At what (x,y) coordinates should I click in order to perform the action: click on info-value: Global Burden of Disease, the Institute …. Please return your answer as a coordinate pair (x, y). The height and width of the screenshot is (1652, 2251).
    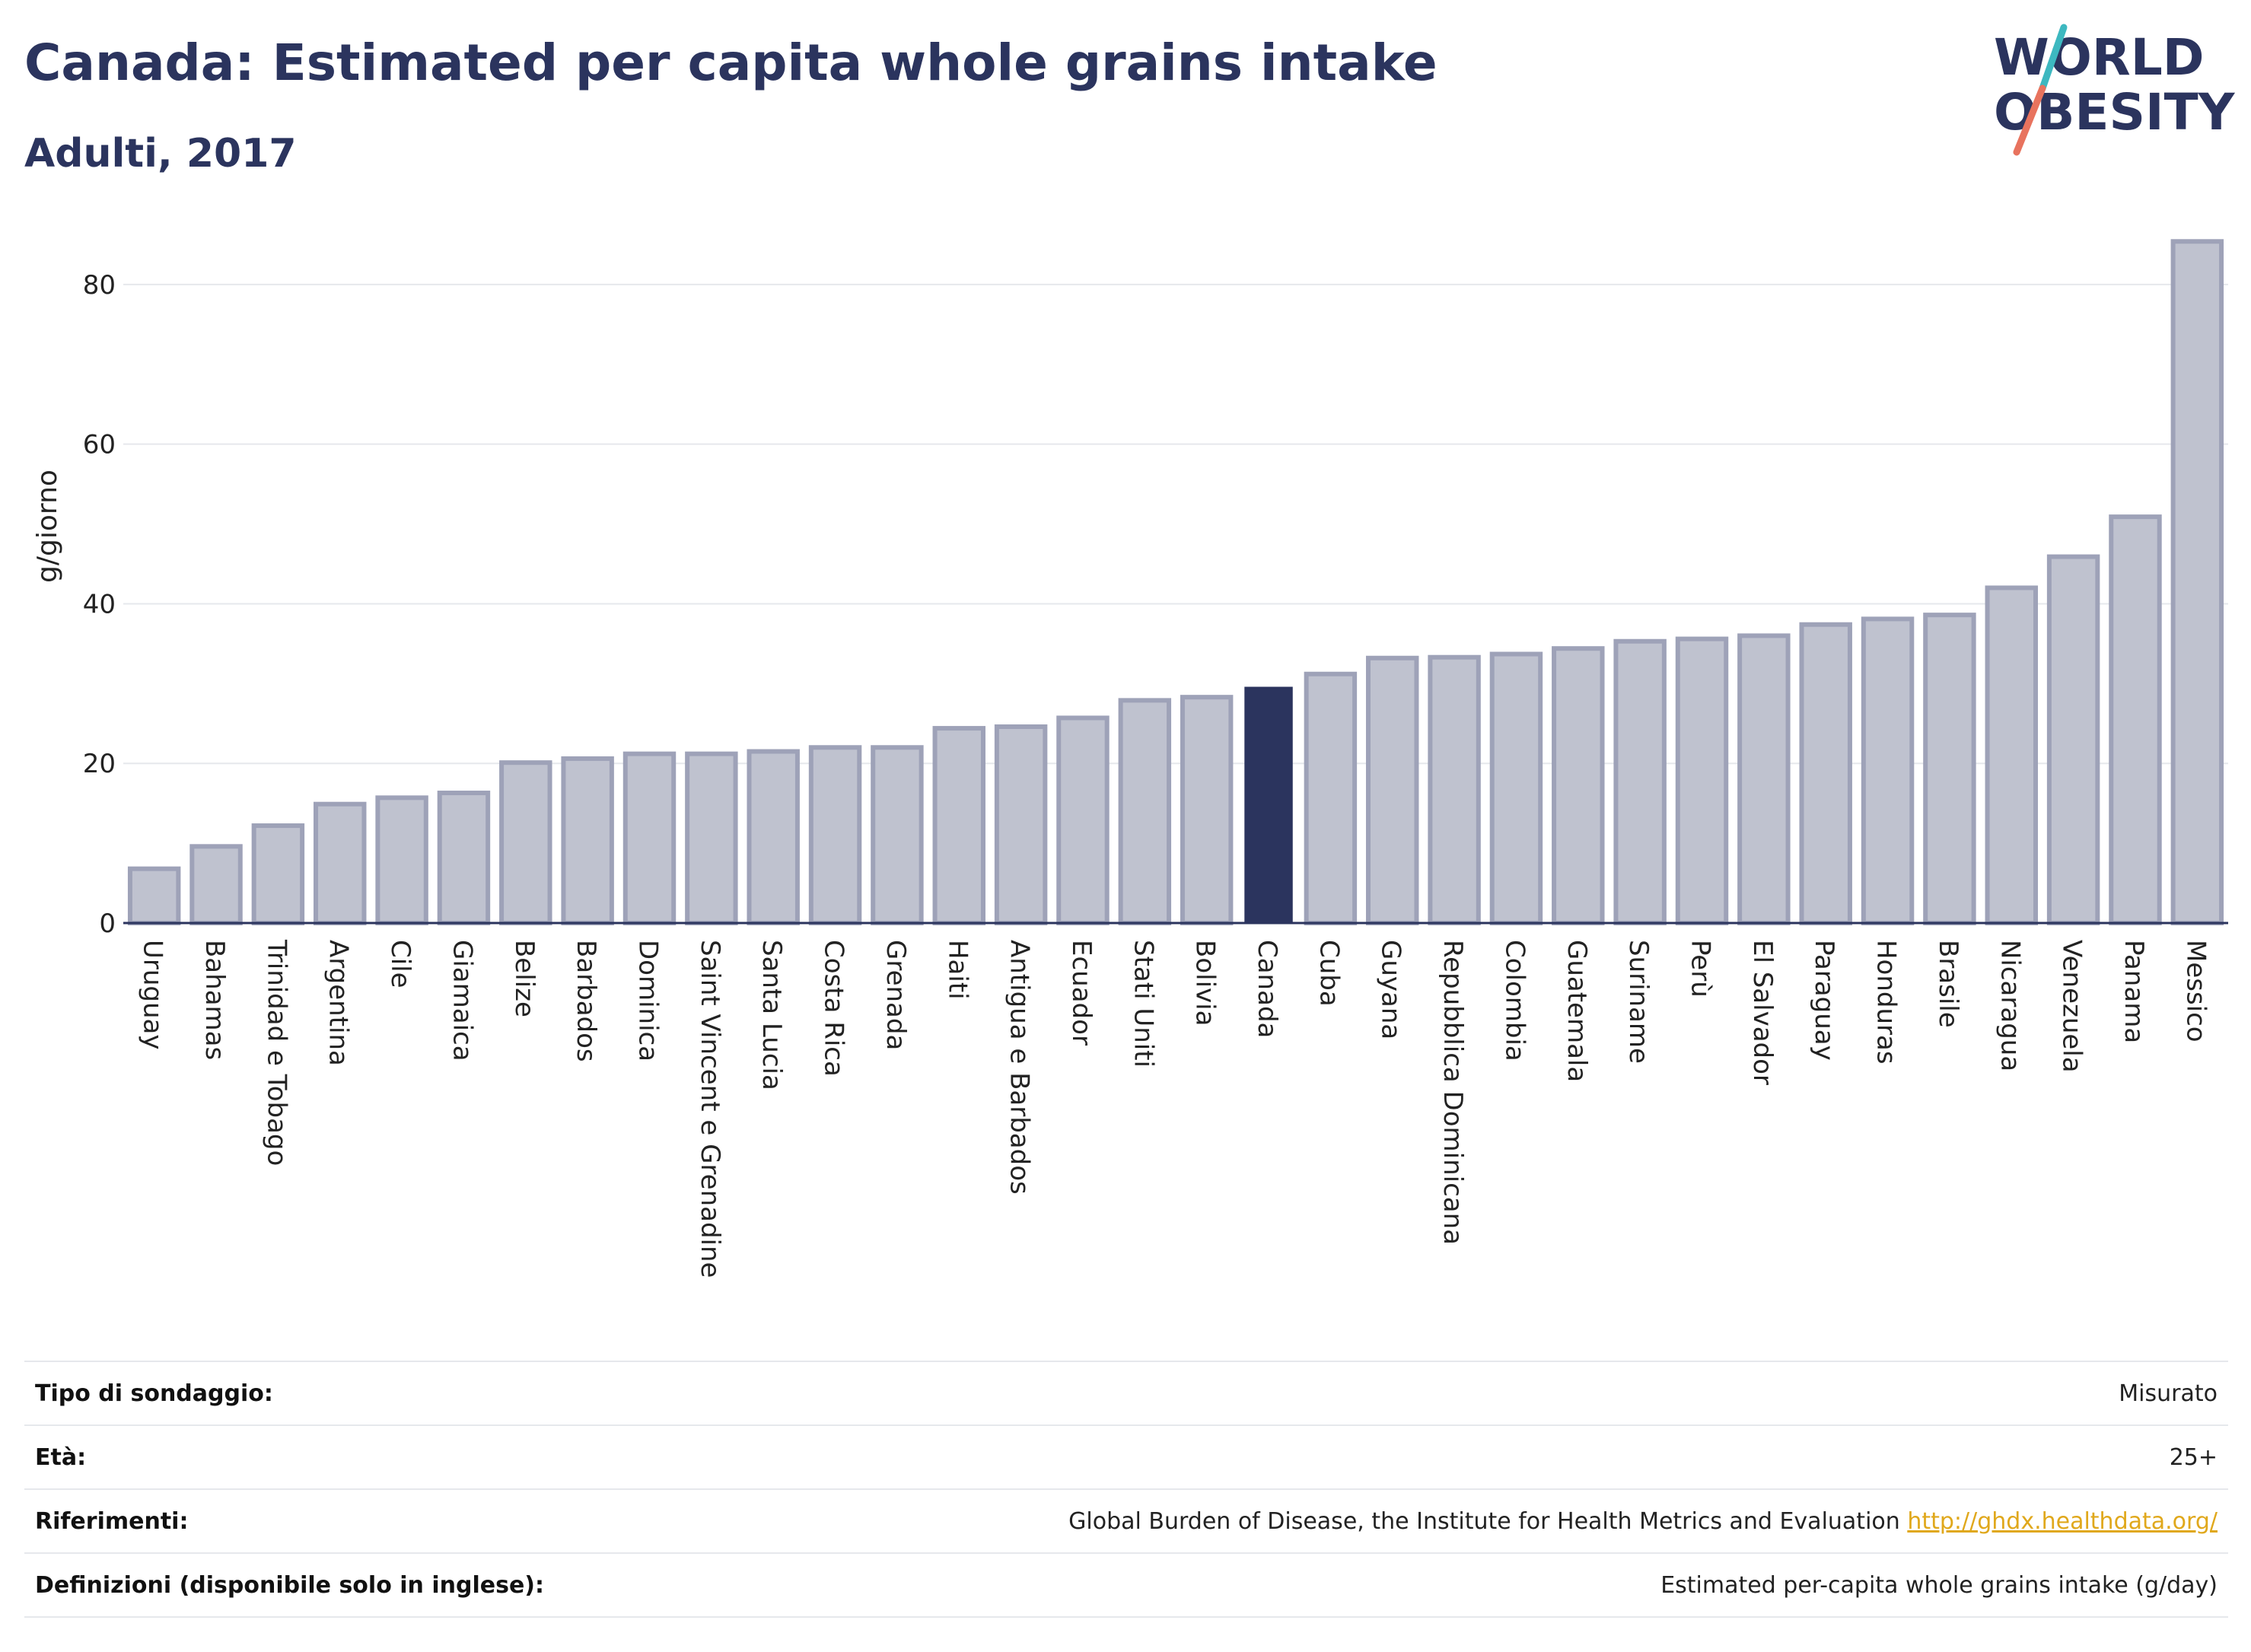
    Looking at the image, I should click on (1470, 1521).